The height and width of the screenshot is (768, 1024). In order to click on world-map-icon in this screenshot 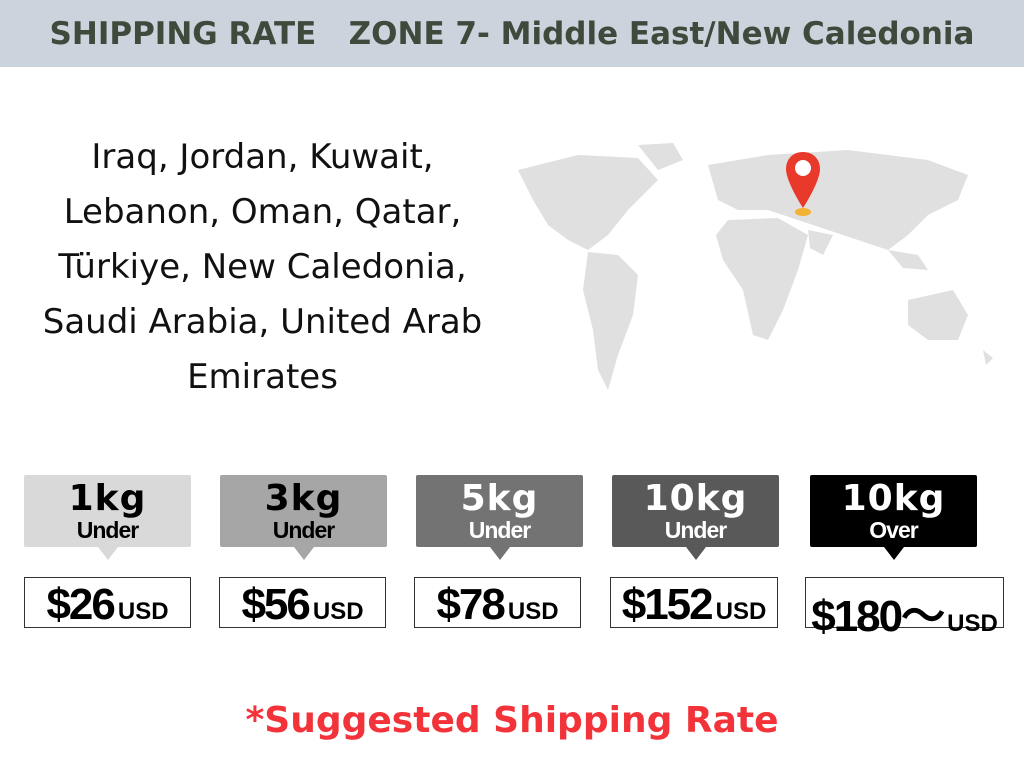, I will do `click(755, 266)`.